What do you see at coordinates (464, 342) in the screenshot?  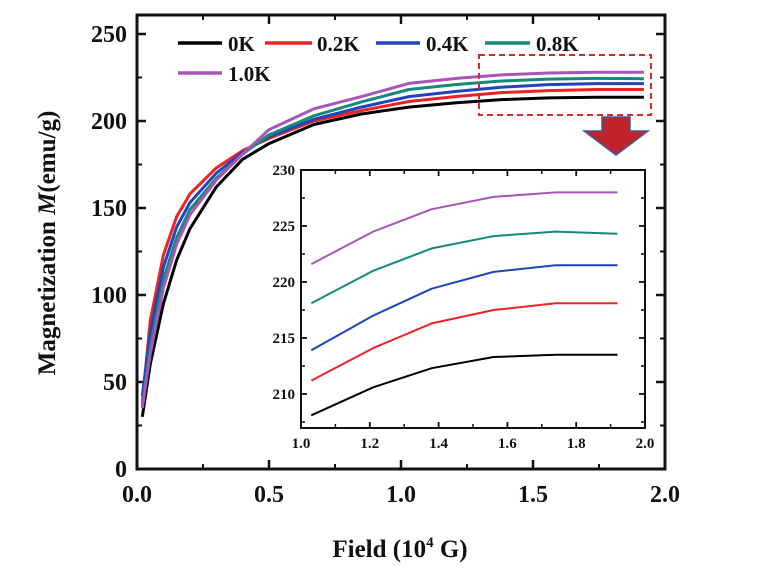 I see `inset-series-line-0.2K` at bounding box center [464, 342].